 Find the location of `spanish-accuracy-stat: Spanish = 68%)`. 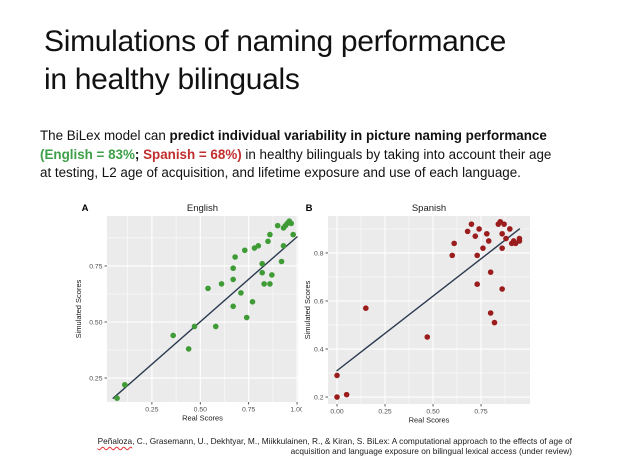

spanish-accuracy-stat: Spanish = 68%) is located at coordinates (192, 154).